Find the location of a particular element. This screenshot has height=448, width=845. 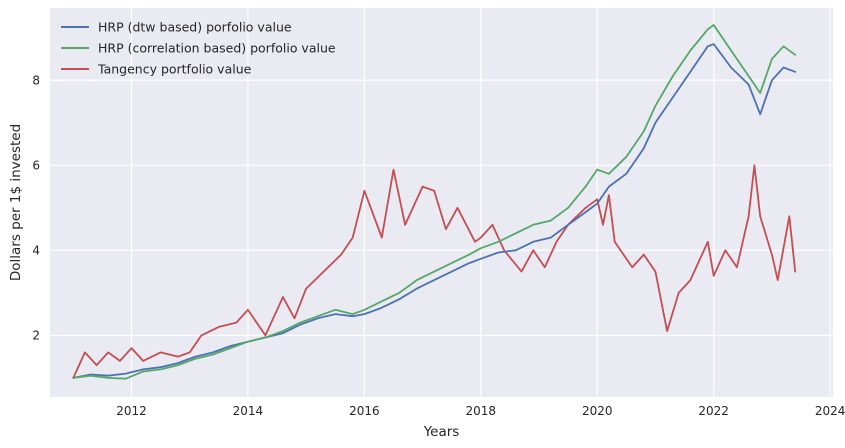

x-tick-label: 2020 is located at coordinates (597, 411).